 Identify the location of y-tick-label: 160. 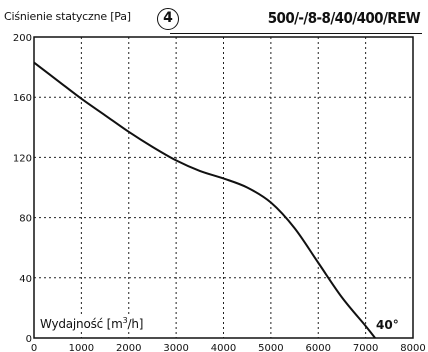
(22, 98).